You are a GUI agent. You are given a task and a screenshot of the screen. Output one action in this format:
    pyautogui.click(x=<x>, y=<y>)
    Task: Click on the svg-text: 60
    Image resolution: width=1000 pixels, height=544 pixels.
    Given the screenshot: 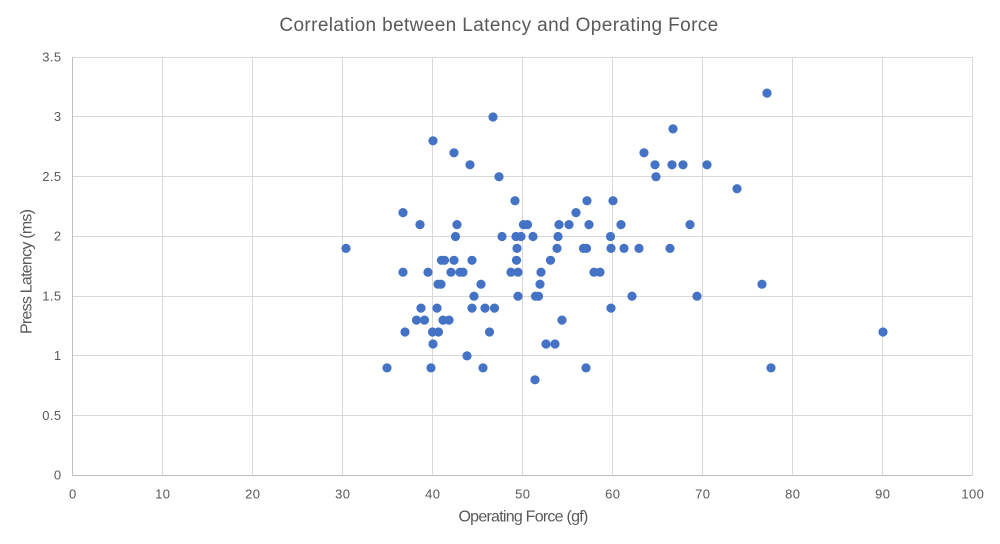 What is the action you would take?
    pyautogui.click(x=612, y=493)
    